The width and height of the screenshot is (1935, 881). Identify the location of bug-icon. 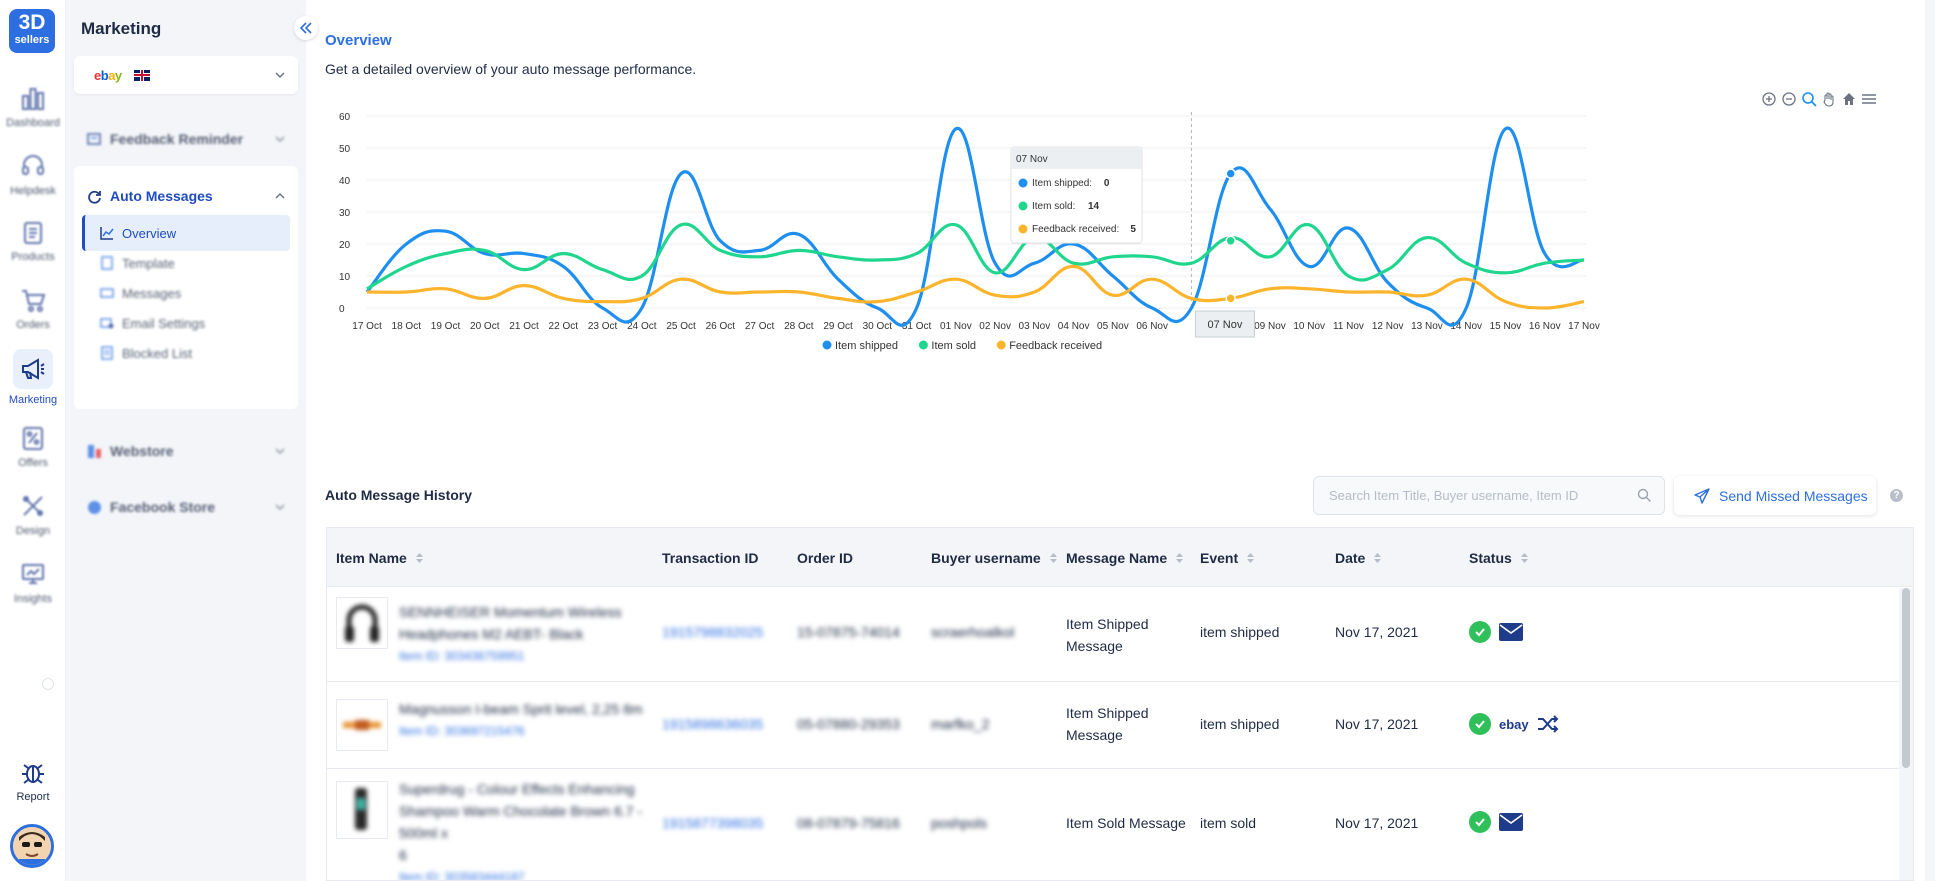
(33, 774).